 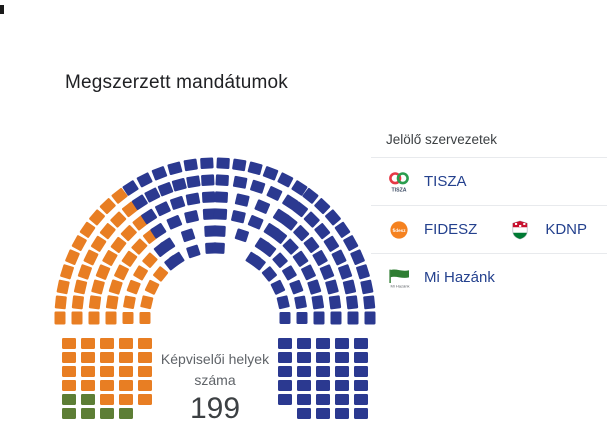 I want to click on party-link-mihazank: Mi Hazánk, so click(x=459, y=277).